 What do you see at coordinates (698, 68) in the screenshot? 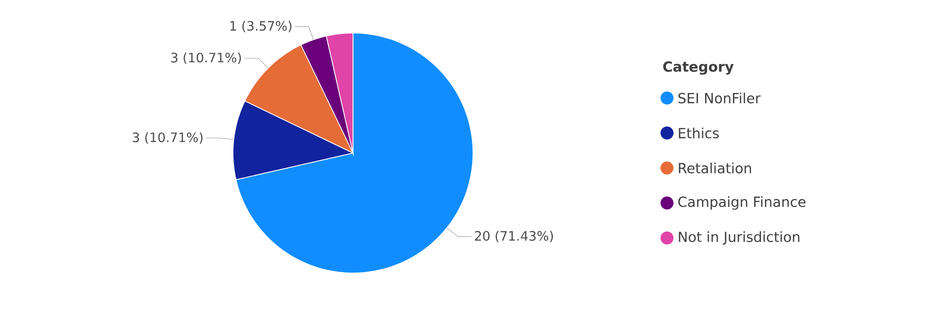
I see `legend-title: Category` at bounding box center [698, 68].